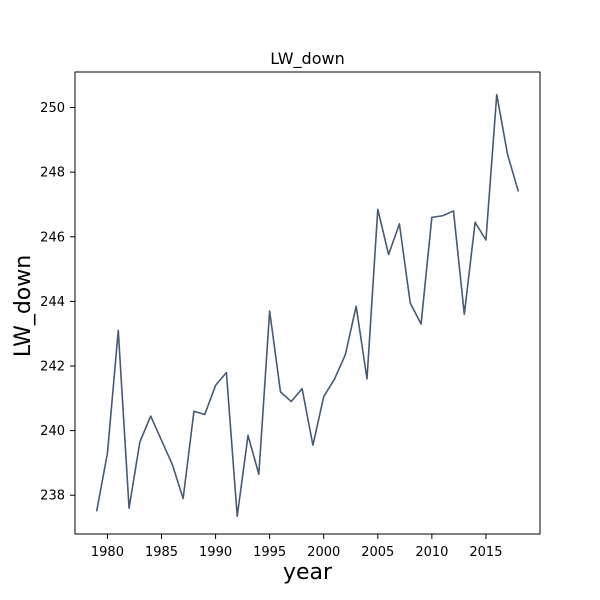 The width and height of the screenshot is (600, 600). What do you see at coordinates (323, 552) in the screenshot?
I see `x-tick-label: 2000` at bounding box center [323, 552].